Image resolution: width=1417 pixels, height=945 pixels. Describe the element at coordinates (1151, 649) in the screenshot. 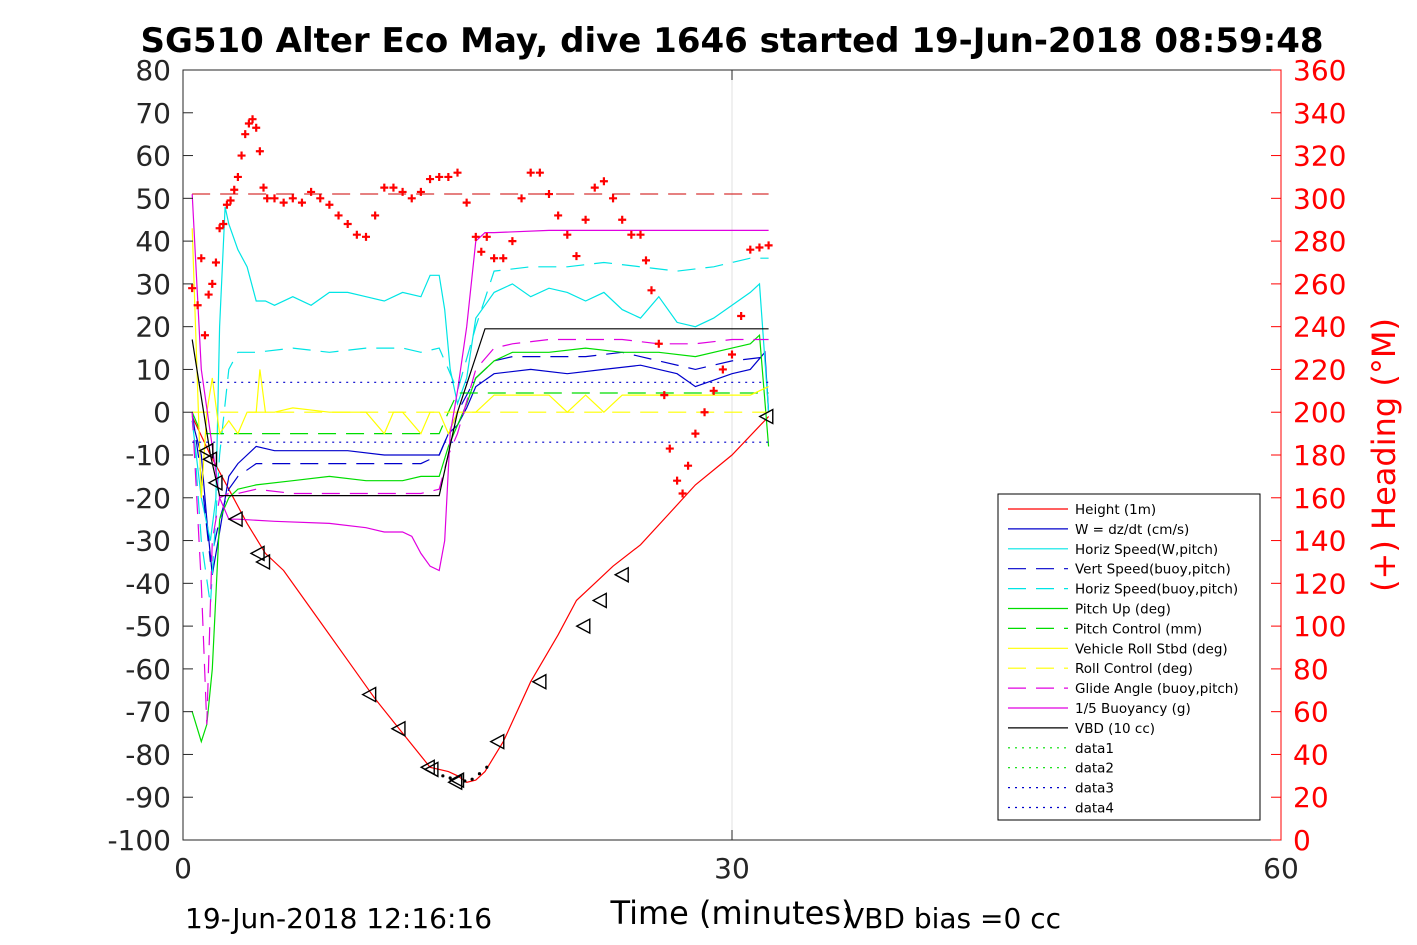

I see `legend-label-7: Vehicle Roll Stbd (deg)` at that location.